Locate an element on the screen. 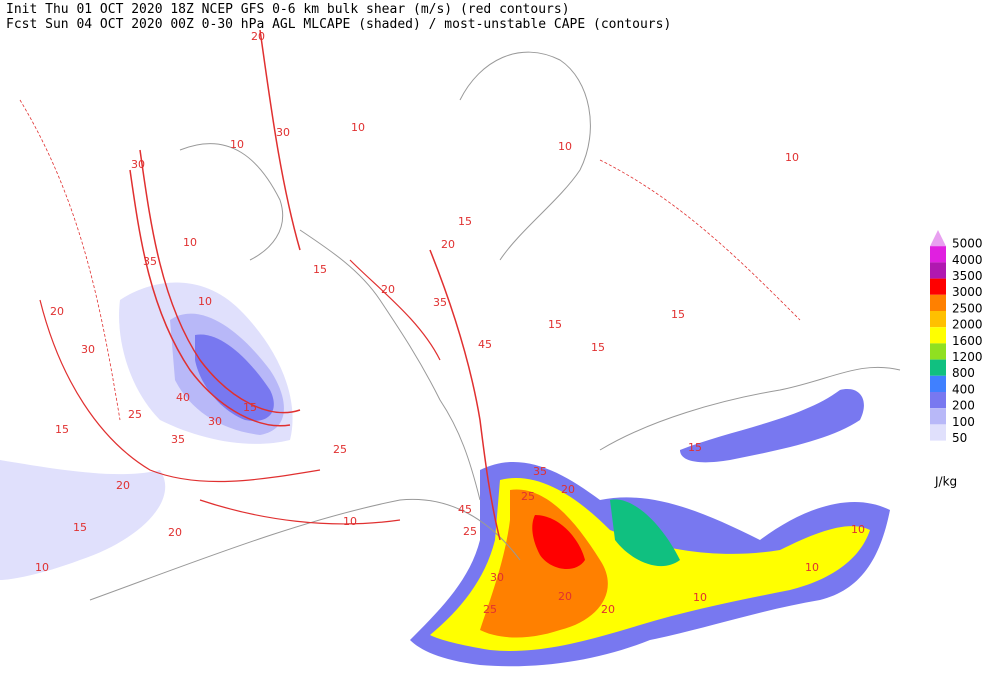 This screenshot has width=1000, height=680. legend-label: 200 is located at coordinates (963, 406).